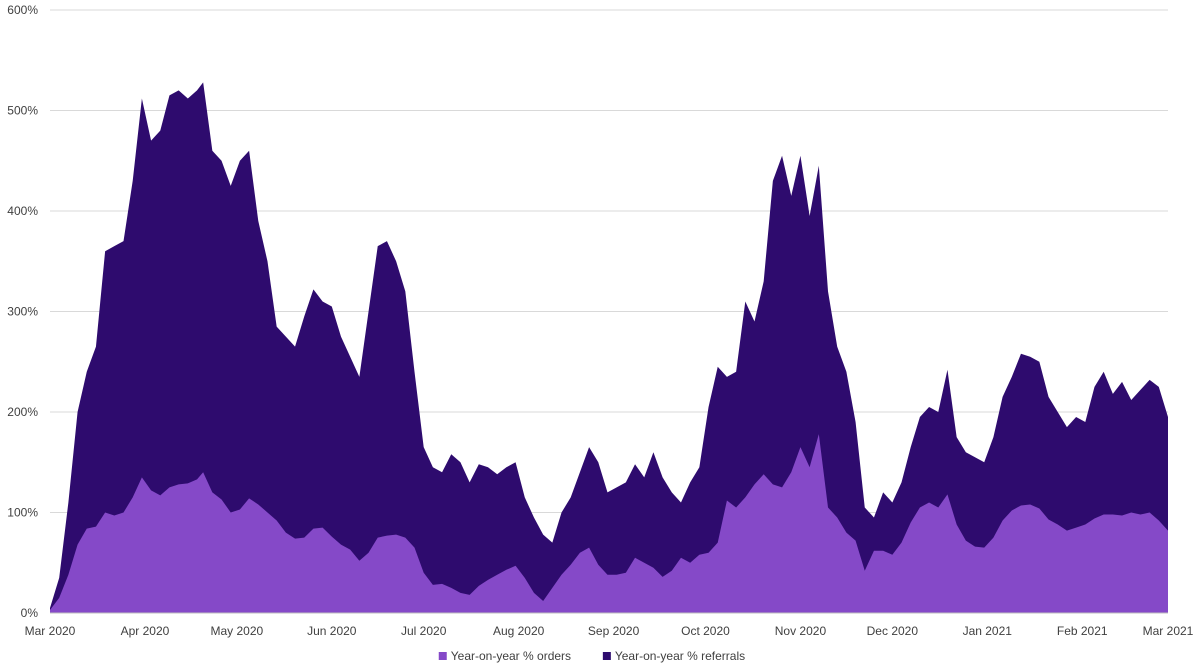  Describe the element at coordinates (606, 656) in the screenshot. I see `legend-swatch-year-on-year-referrals` at that location.